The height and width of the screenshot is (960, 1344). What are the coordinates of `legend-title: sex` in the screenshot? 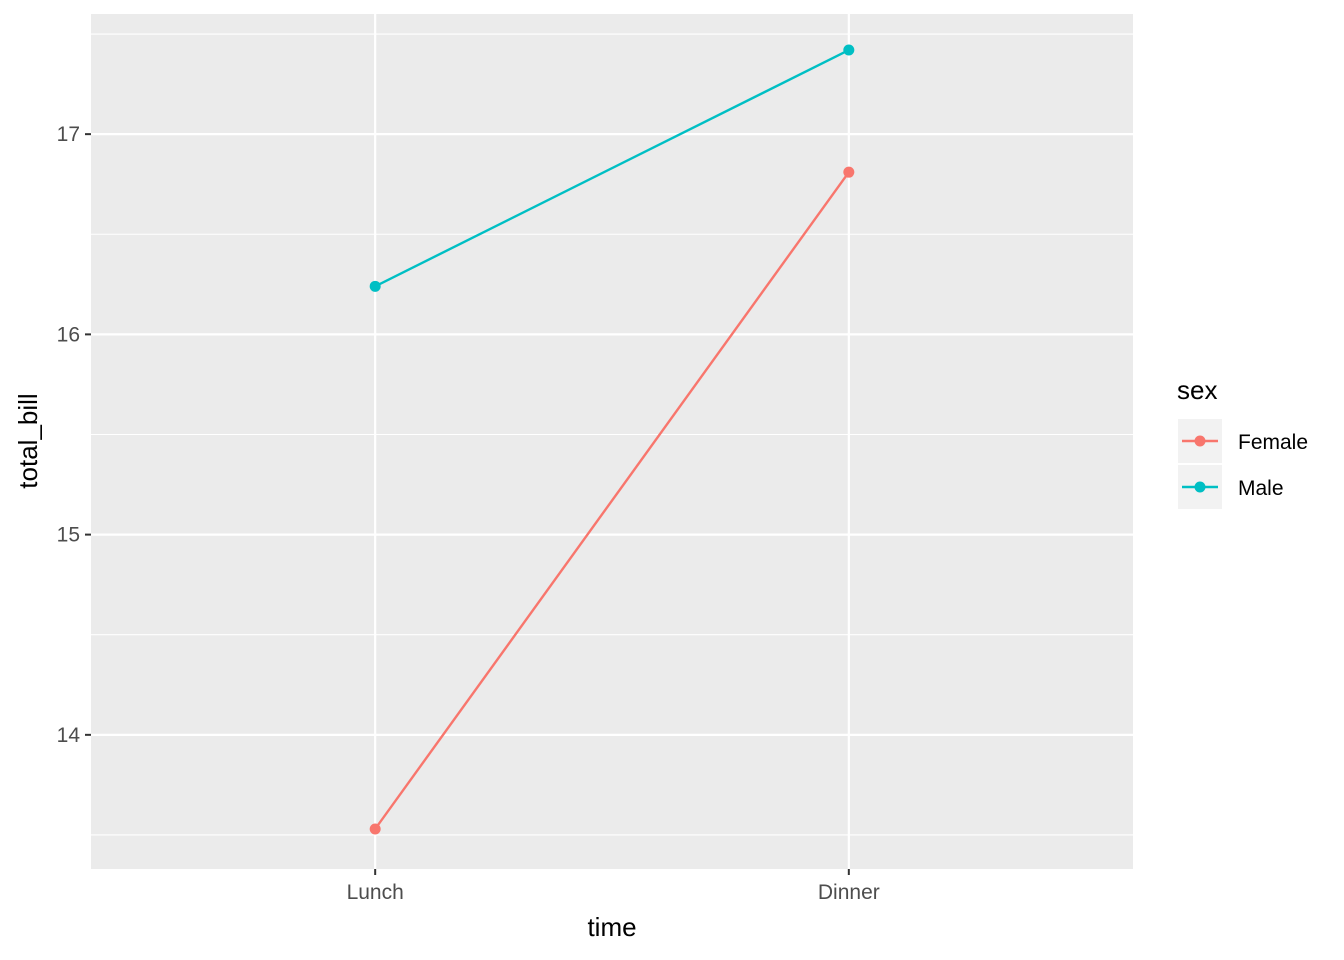 It's located at (1197, 390).